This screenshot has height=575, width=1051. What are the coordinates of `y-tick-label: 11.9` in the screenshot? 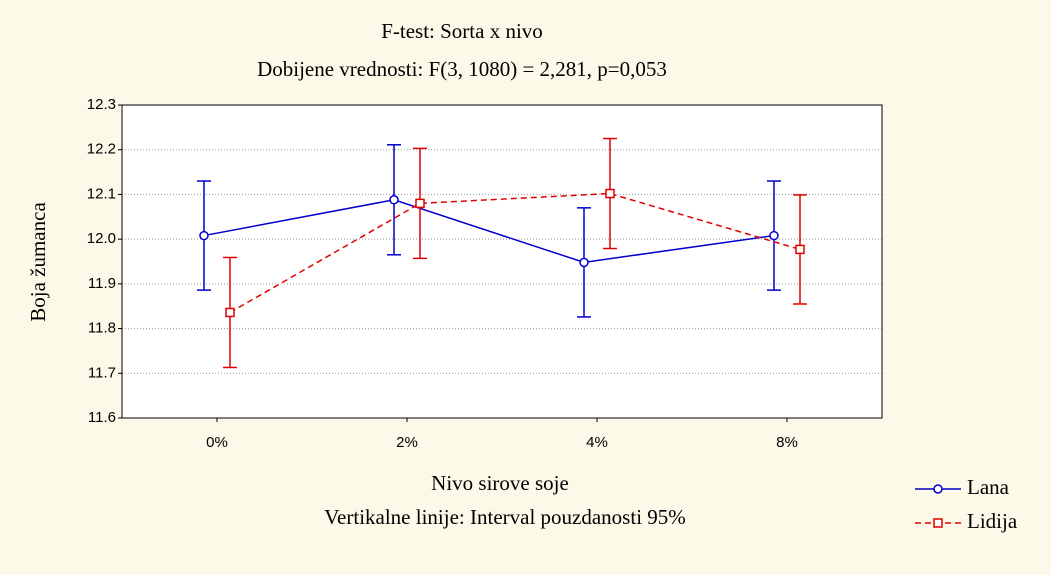 It's located at (102, 283).